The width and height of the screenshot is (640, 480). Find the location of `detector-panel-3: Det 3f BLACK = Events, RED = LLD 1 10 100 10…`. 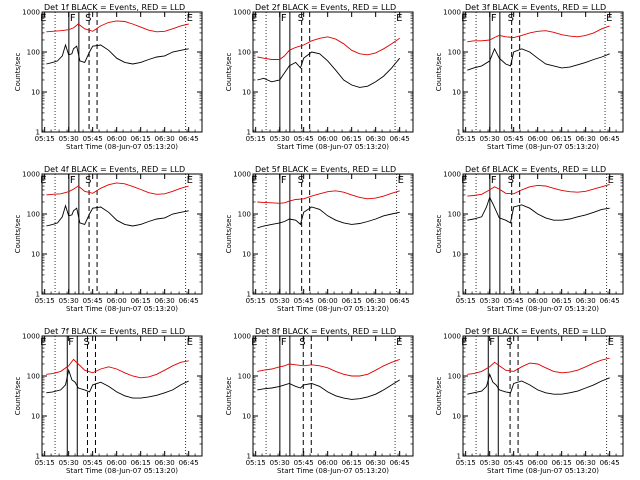

detector-panel-3: Det 3f BLACK = Events, RED = LLD 1 10 100 10… is located at coordinates (529, 77).